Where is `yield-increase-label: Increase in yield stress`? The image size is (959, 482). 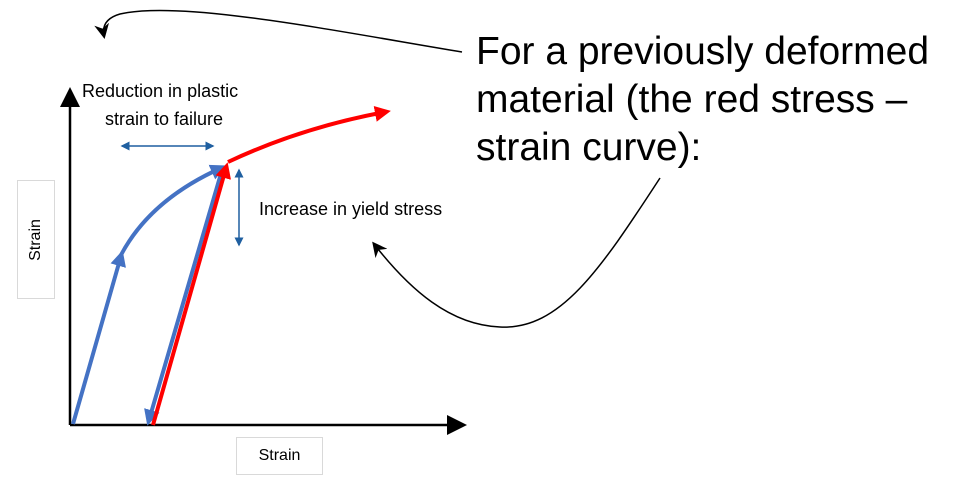
yield-increase-label: Increase in yield stress is located at coordinates (351, 209).